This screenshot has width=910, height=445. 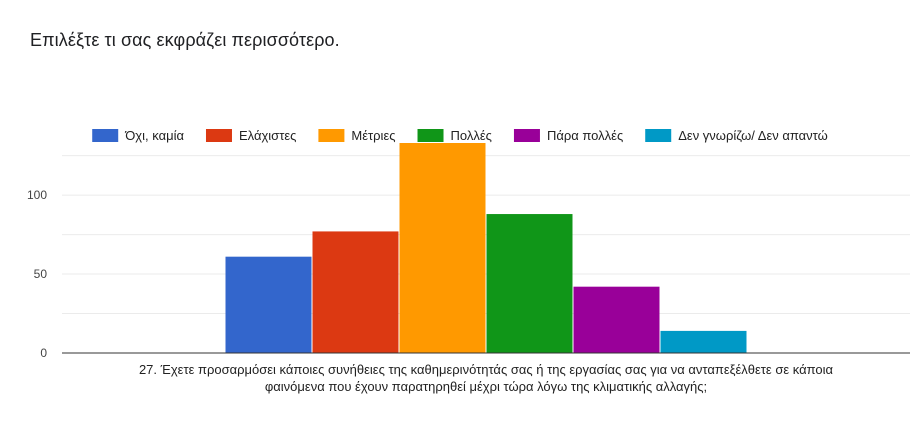 I want to click on legend-label: Ελάχιστες, so click(x=267, y=135).